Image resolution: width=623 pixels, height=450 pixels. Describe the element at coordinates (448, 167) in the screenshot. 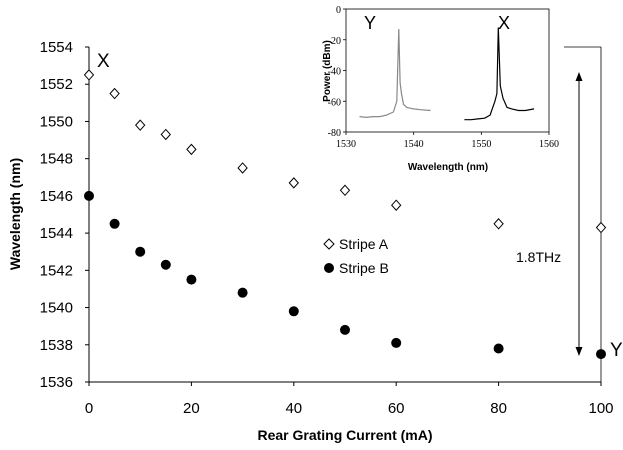

I see `inset-x-axis-label: Wavelength (nm)` at that location.